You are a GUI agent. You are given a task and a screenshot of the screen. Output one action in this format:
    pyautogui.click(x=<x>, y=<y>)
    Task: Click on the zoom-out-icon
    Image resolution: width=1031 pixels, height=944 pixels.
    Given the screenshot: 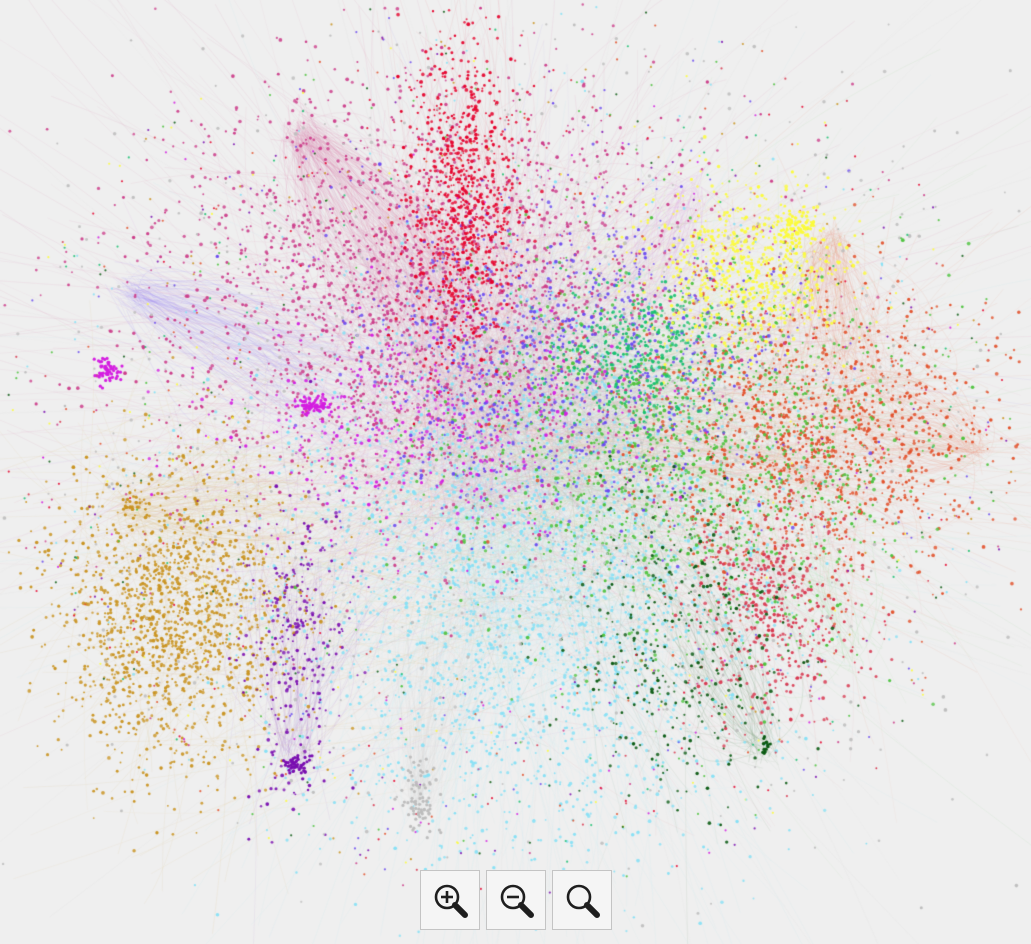 What is the action you would take?
    pyautogui.click(x=517, y=901)
    